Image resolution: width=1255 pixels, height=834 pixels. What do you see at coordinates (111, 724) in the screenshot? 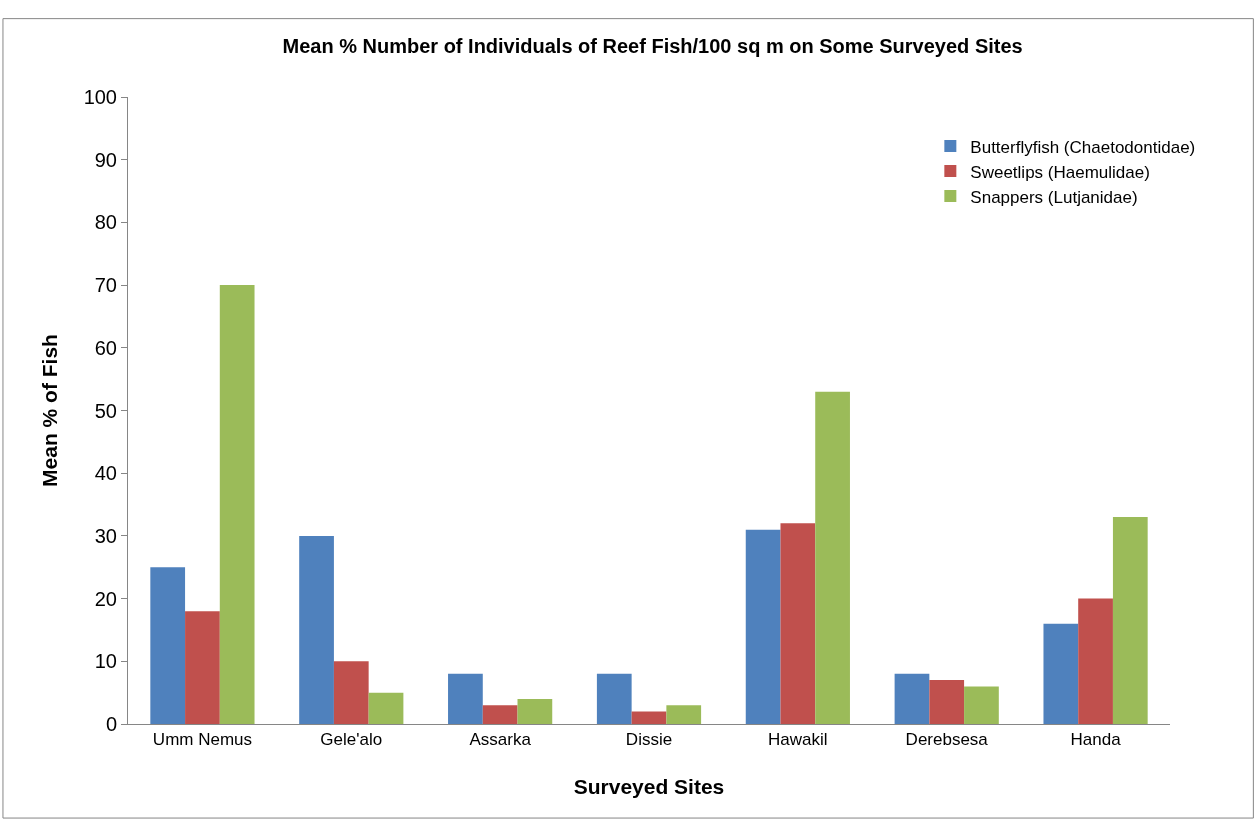
I see `y-tick-label: 0` at bounding box center [111, 724].